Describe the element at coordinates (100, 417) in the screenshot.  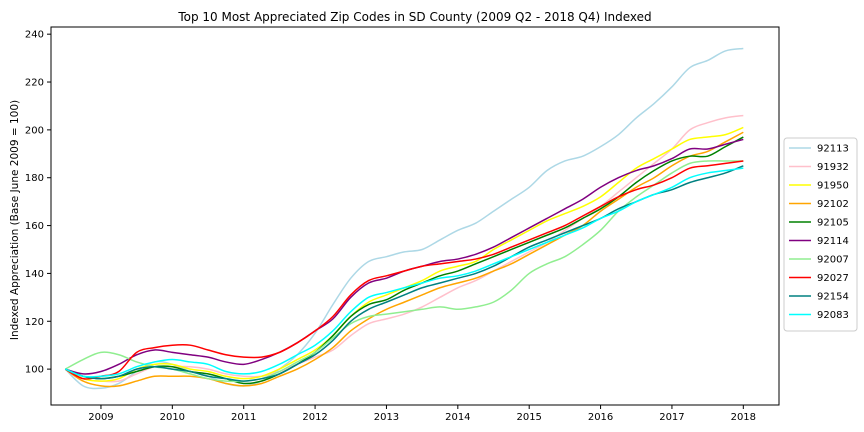
I see `x-tick-label: 2009` at that location.